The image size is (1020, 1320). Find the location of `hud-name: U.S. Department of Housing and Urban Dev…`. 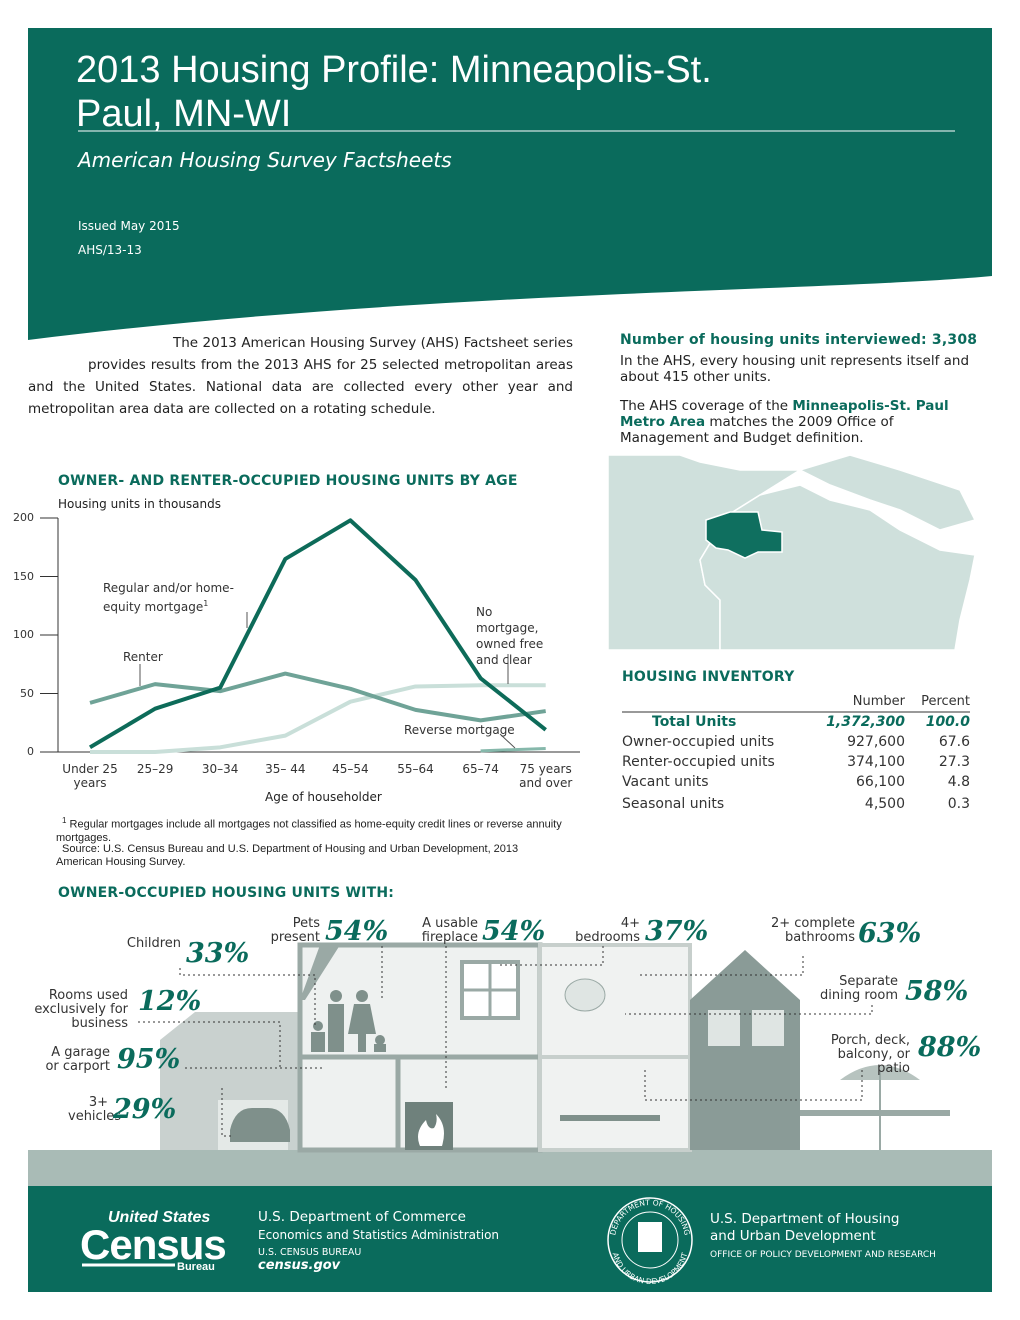

hud-name: U.S. Department of Housing and Urban Dev… is located at coordinates (805, 1227).